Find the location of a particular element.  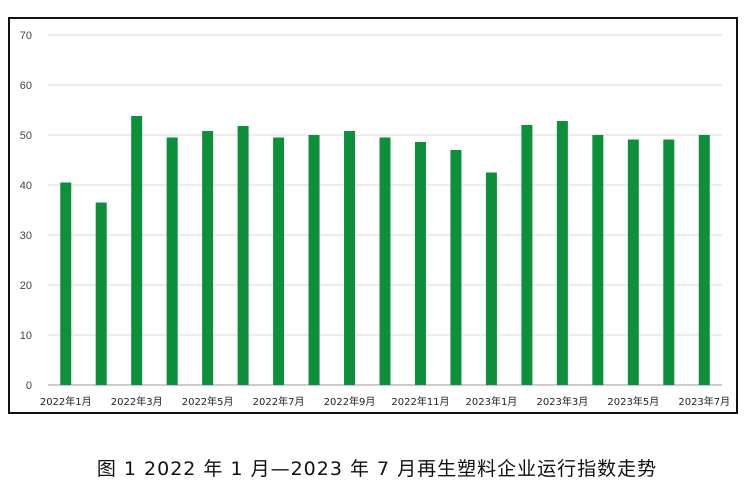

x-tick-label: 2022年1月 is located at coordinates (66, 401).